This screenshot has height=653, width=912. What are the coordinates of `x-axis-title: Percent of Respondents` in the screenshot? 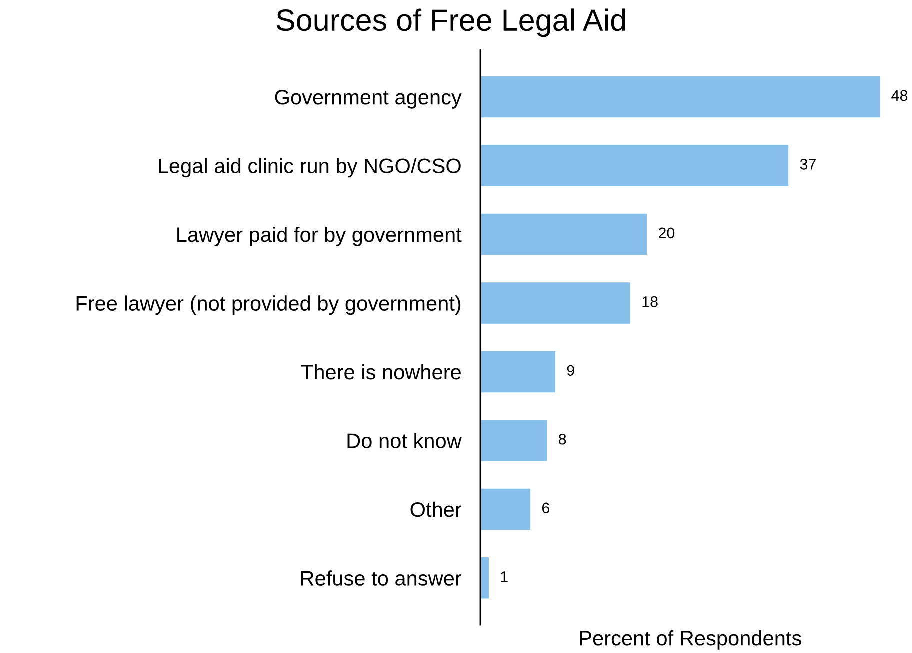 It's located at (691, 640).